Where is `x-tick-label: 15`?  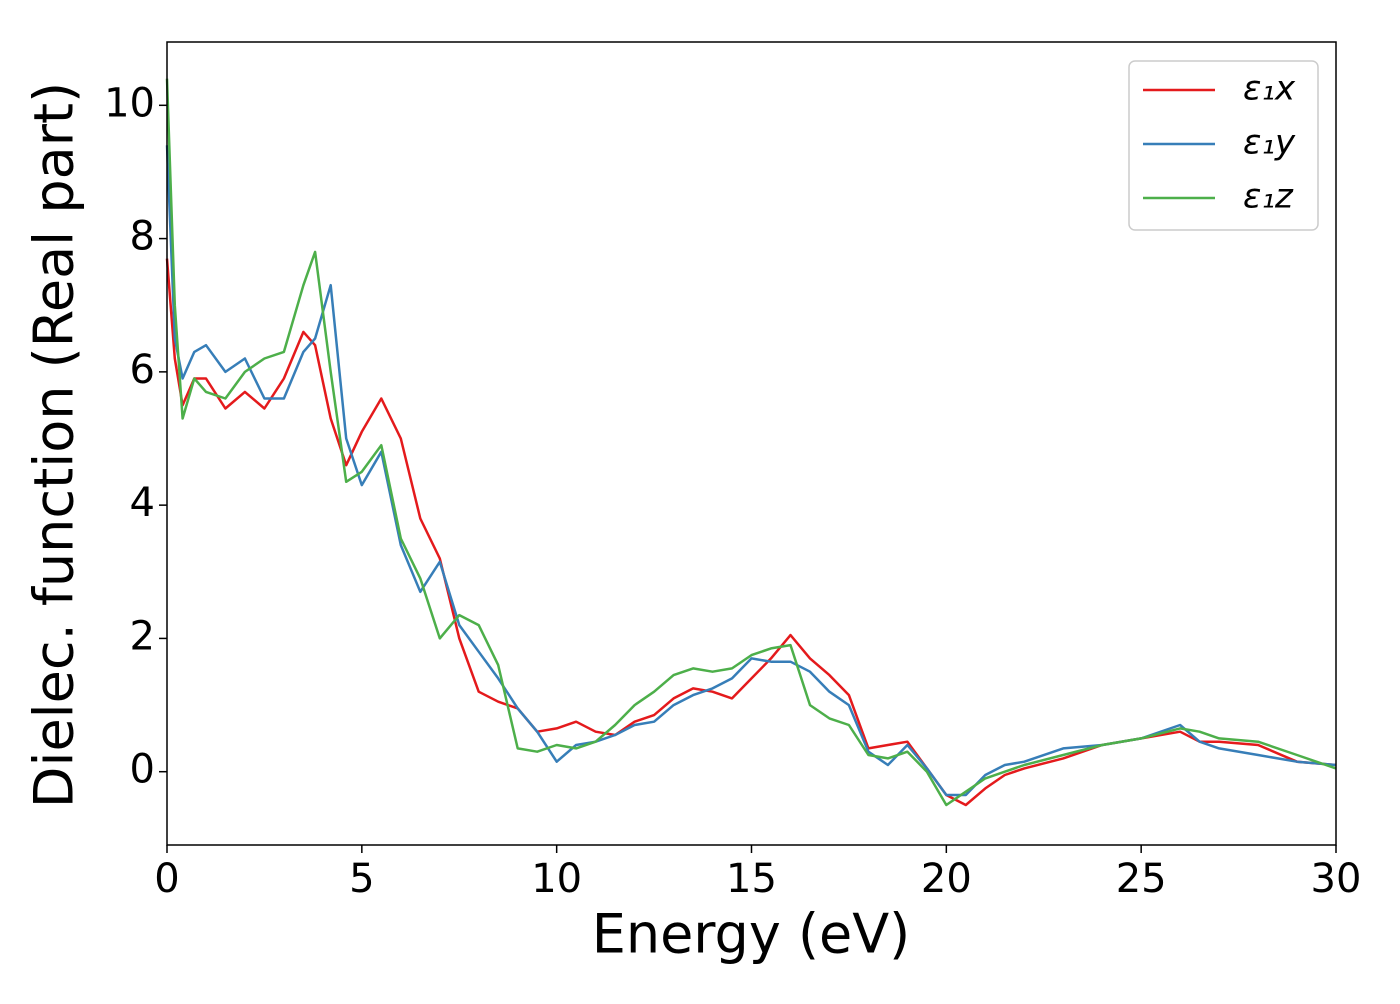
x-tick-label: 15 is located at coordinates (751, 879).